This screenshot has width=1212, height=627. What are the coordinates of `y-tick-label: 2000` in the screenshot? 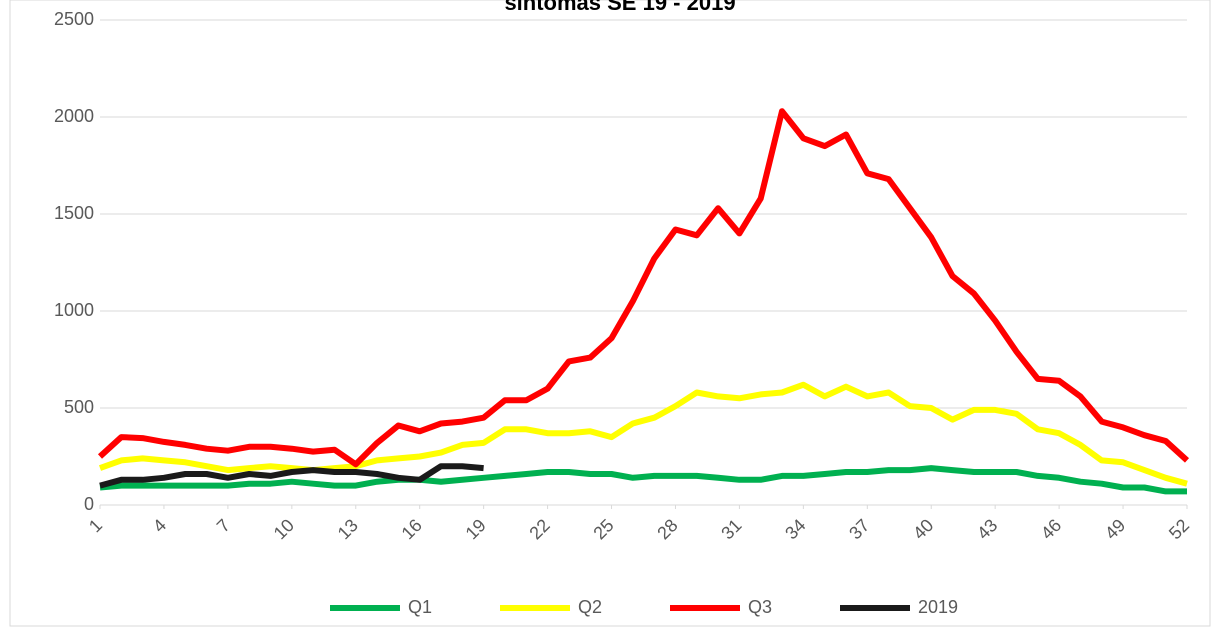 It's located at (74, 116).